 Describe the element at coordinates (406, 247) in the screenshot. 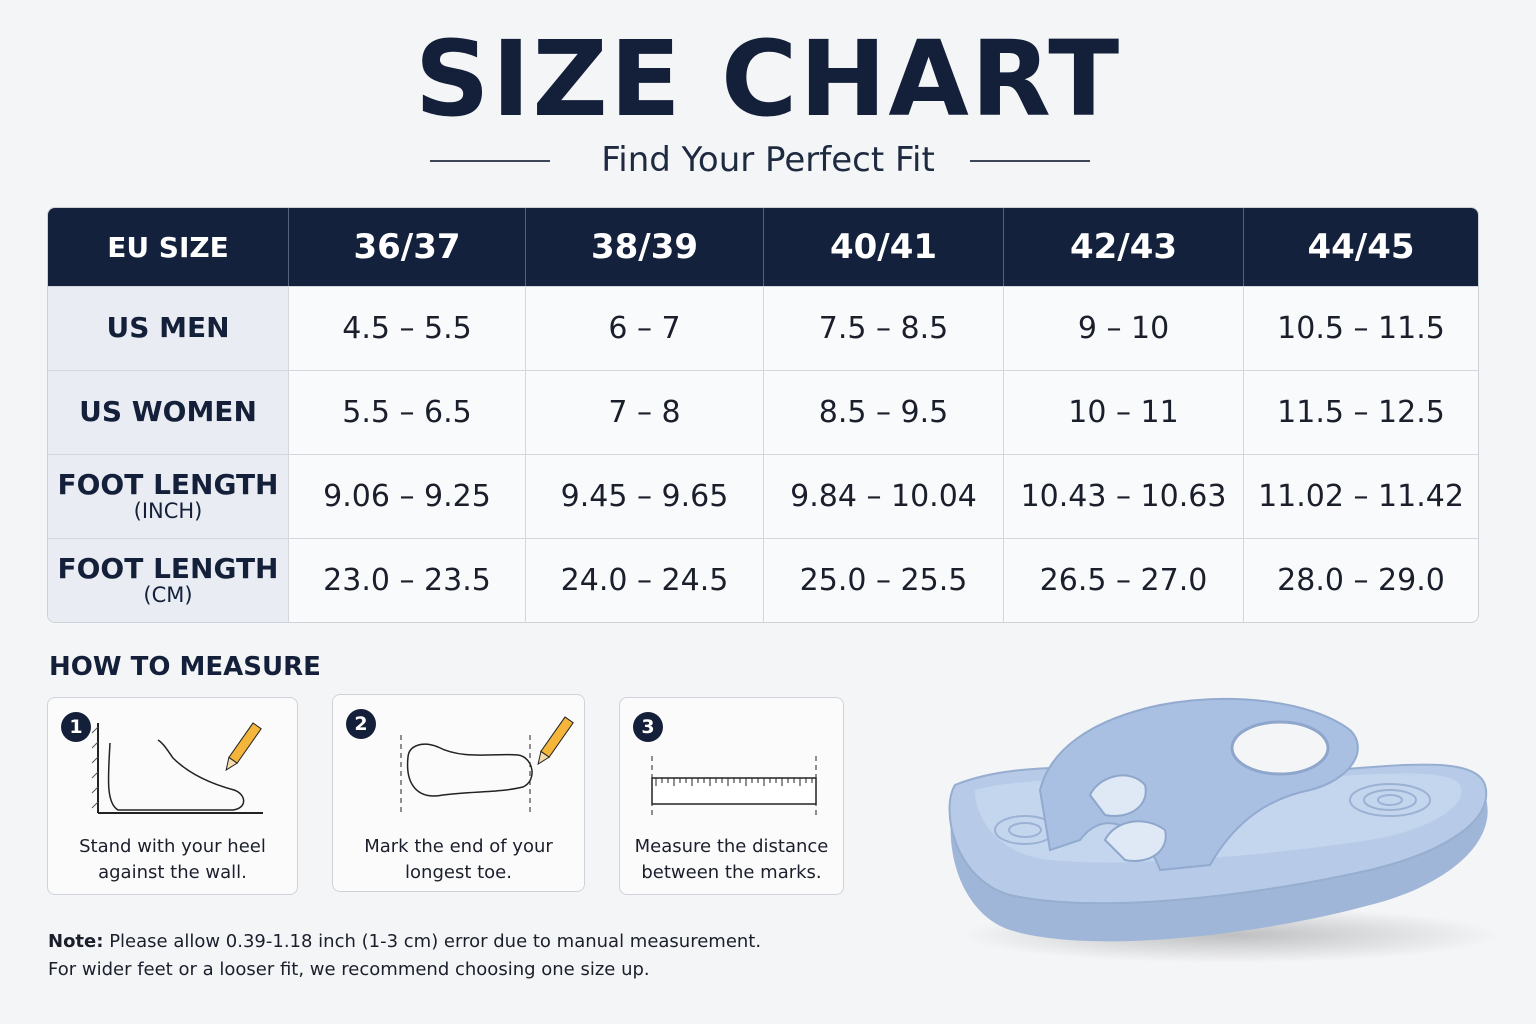

I see `header-cell: 36/37` at that location.